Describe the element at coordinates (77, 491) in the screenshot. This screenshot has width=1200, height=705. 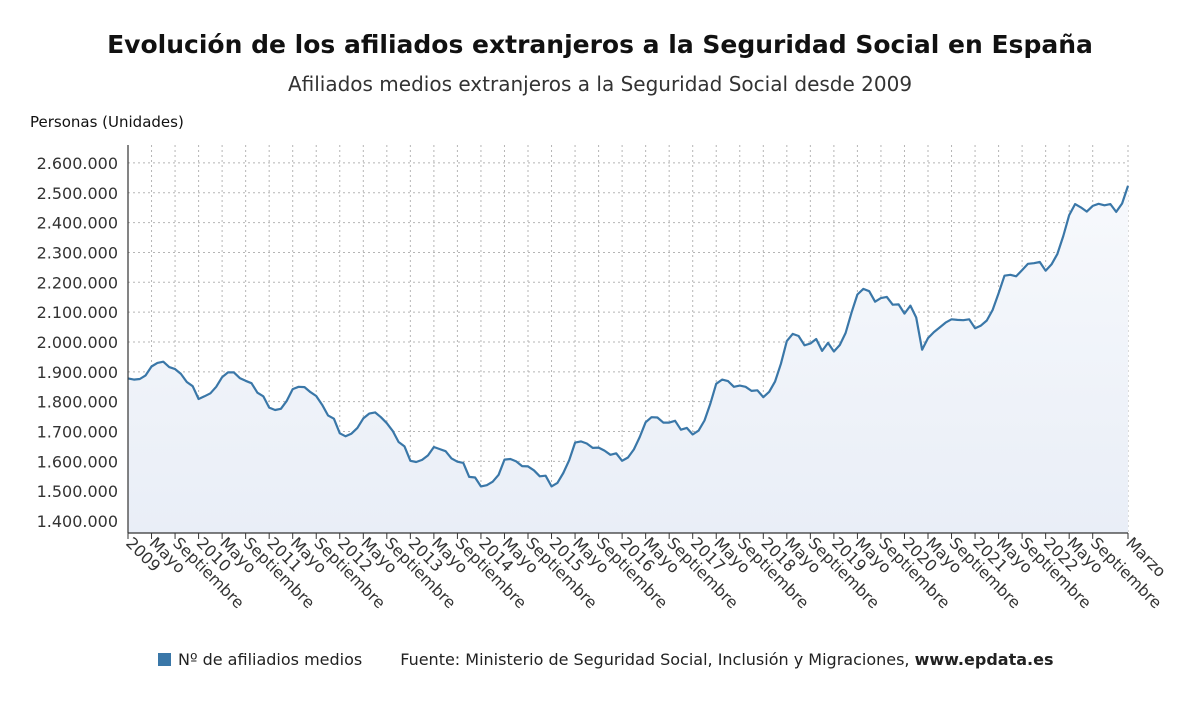
I see `y-tick-label: 1.500.000` at that location.